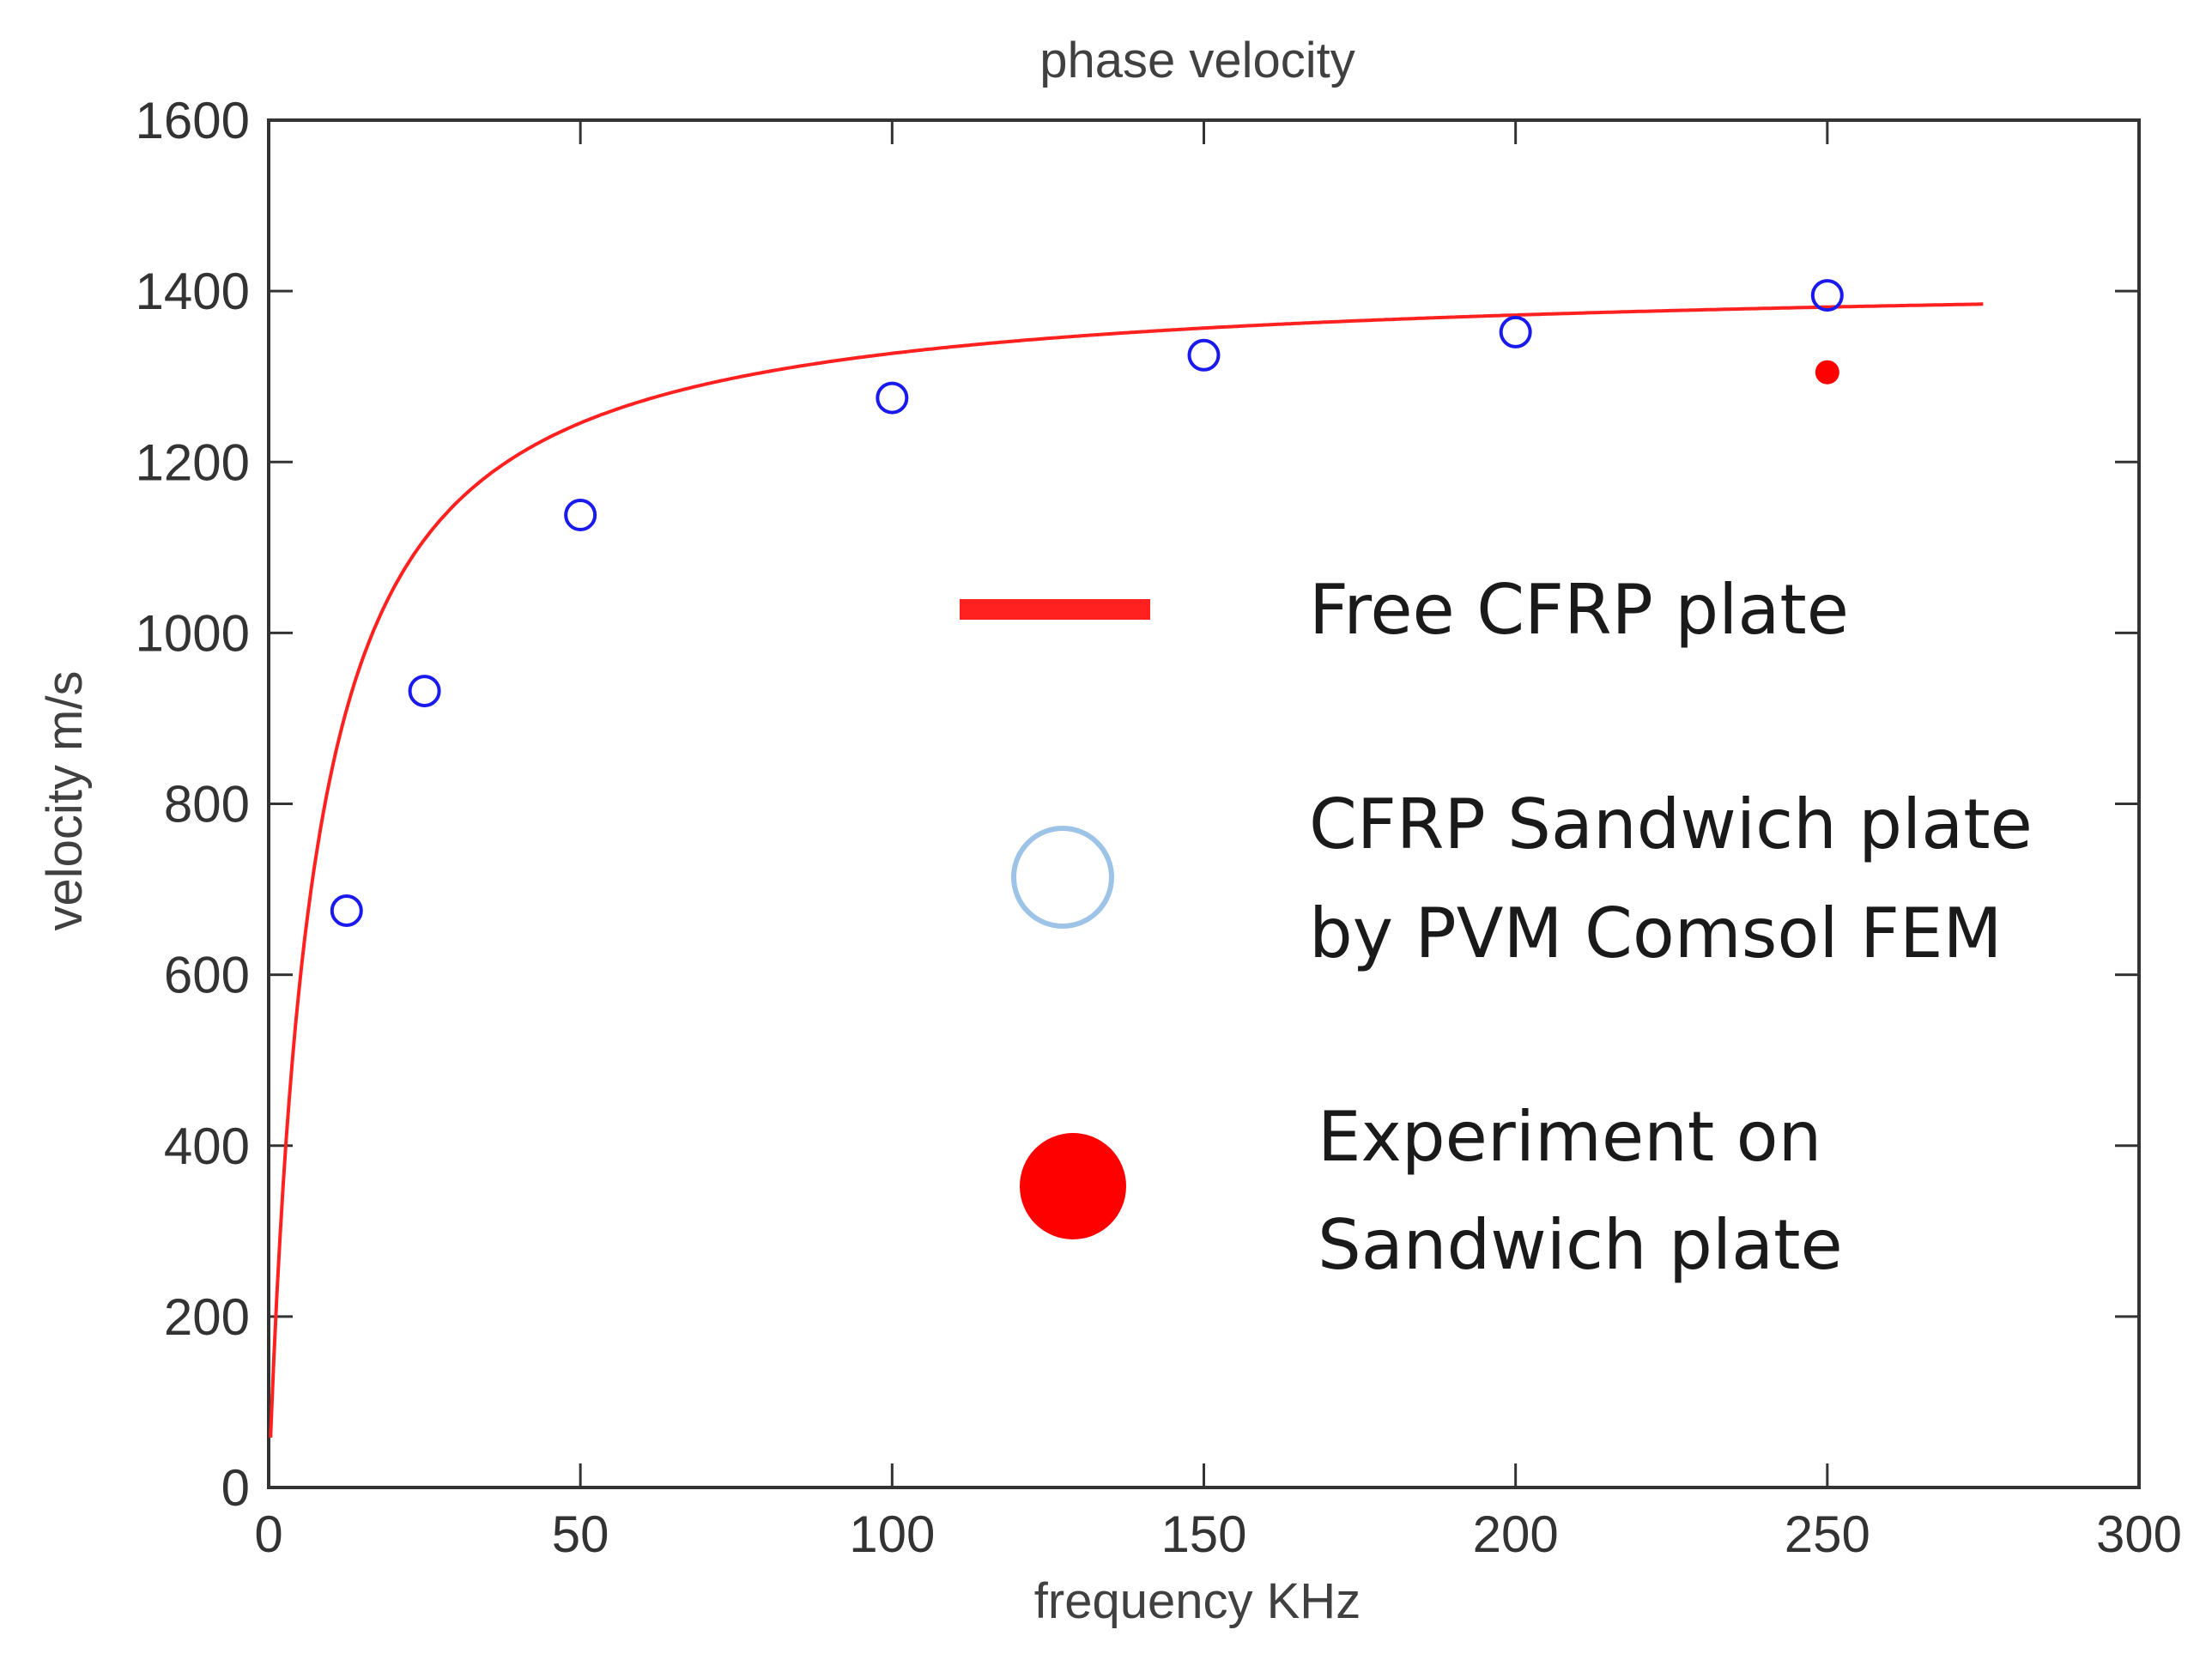  I want to click on legend-label-fem-line-1: CFRP Sandwich plate, so click(1671, 824).